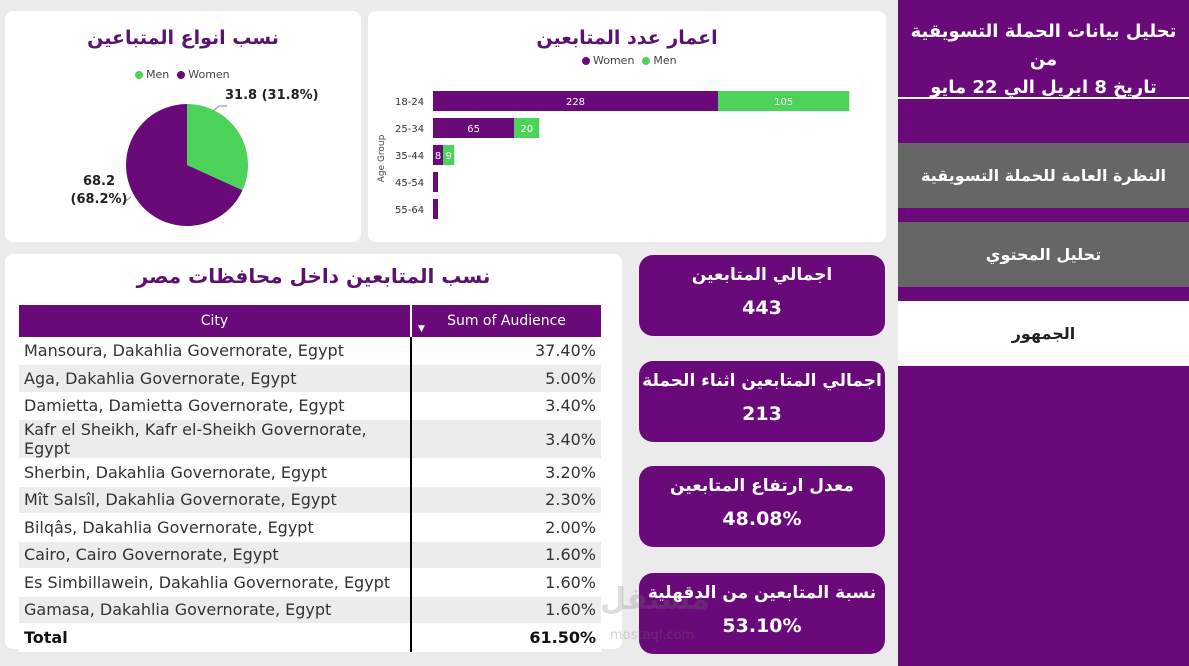 The width and height of the screenshot is (1189, 666). Describe the element at coordinates (762, 613) in the screenshot. I see `kpi-dakahlia-share: نسبة المتابعين من الدقهلية 53.10%` at that location.